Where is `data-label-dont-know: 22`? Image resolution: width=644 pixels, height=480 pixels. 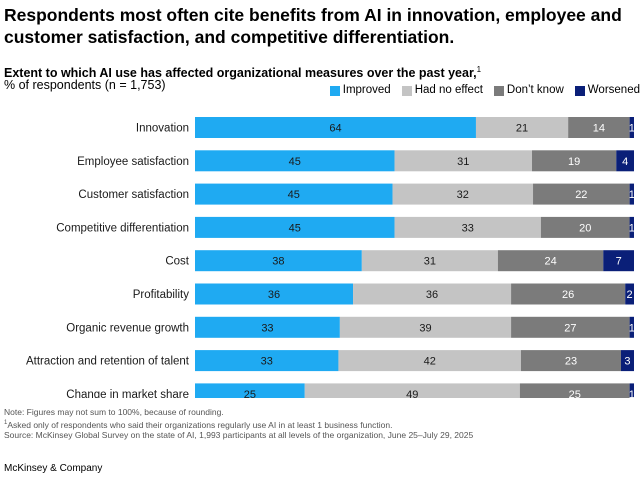
data-label-dont-know: 22 is located at coordinates (581, 195).